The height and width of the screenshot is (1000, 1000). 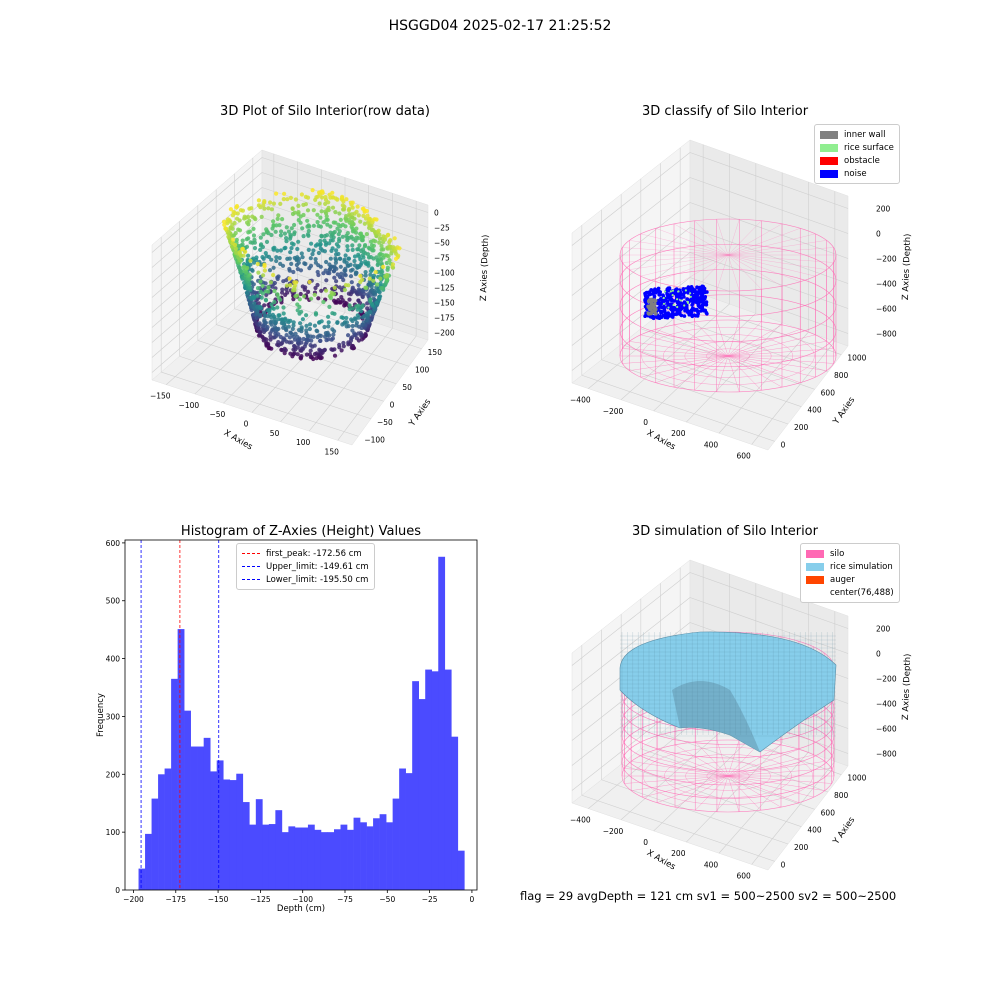 I want to click on legend-item-obstacle: obstacle, so click(x=857, y=160).